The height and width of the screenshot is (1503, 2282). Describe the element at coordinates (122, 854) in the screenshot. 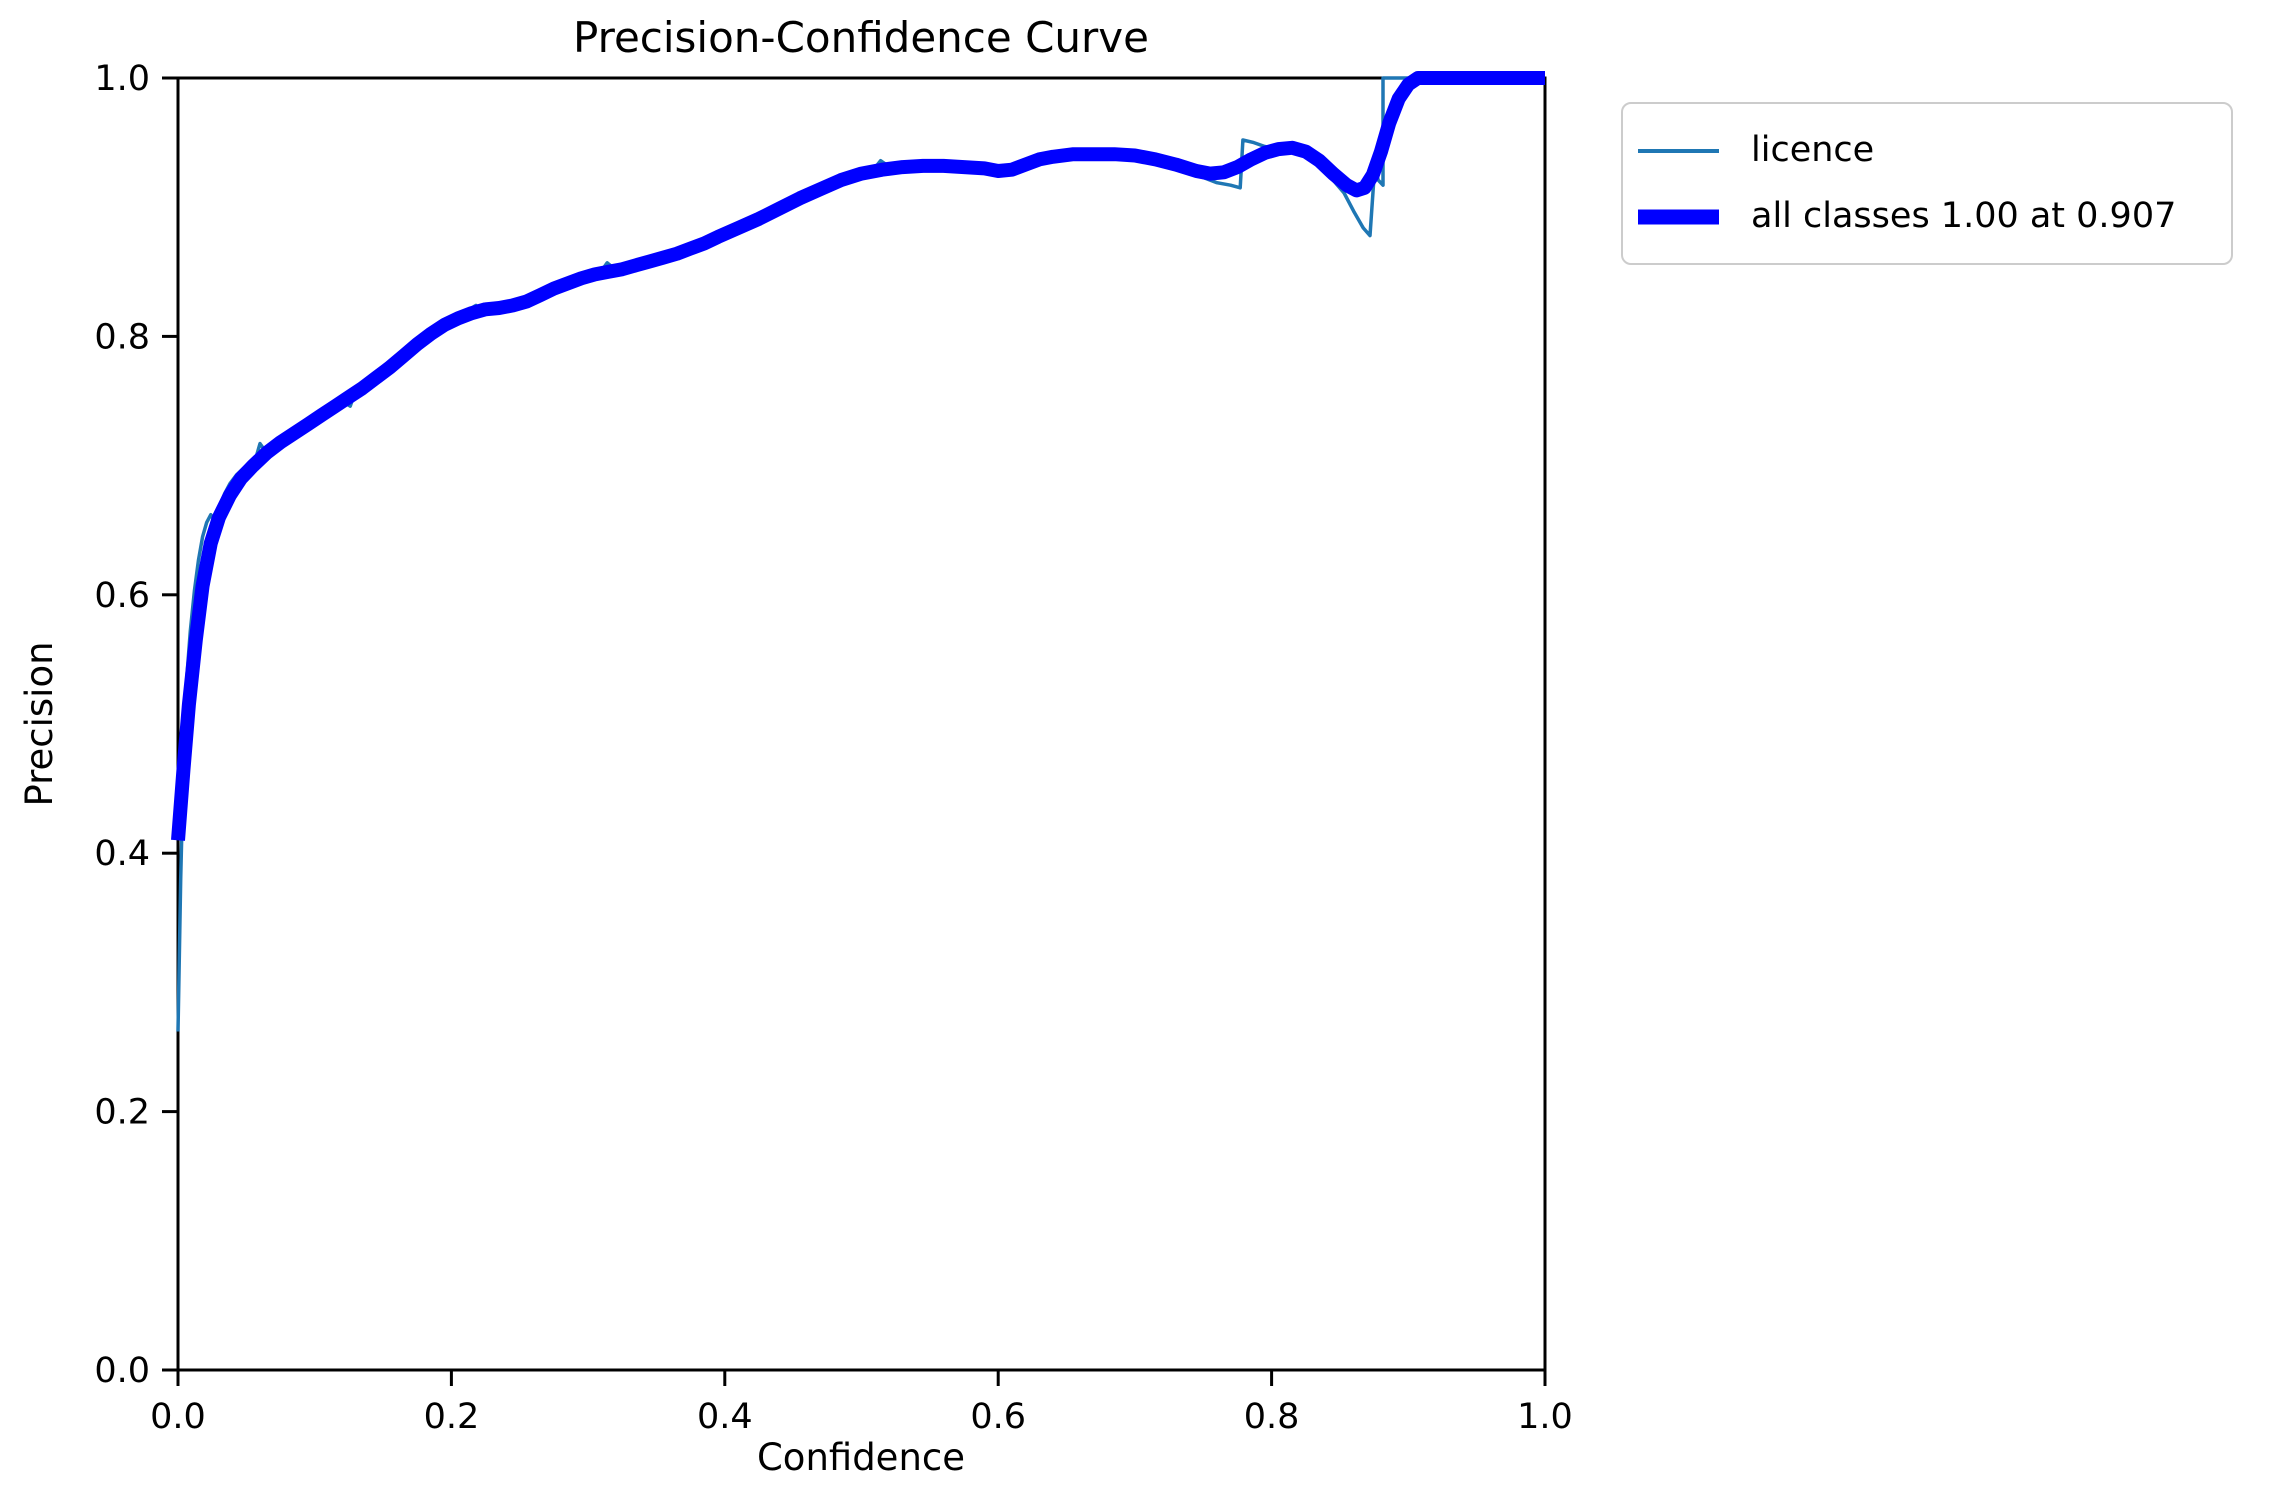

I see `y-tick-label: 0.4` at that location.